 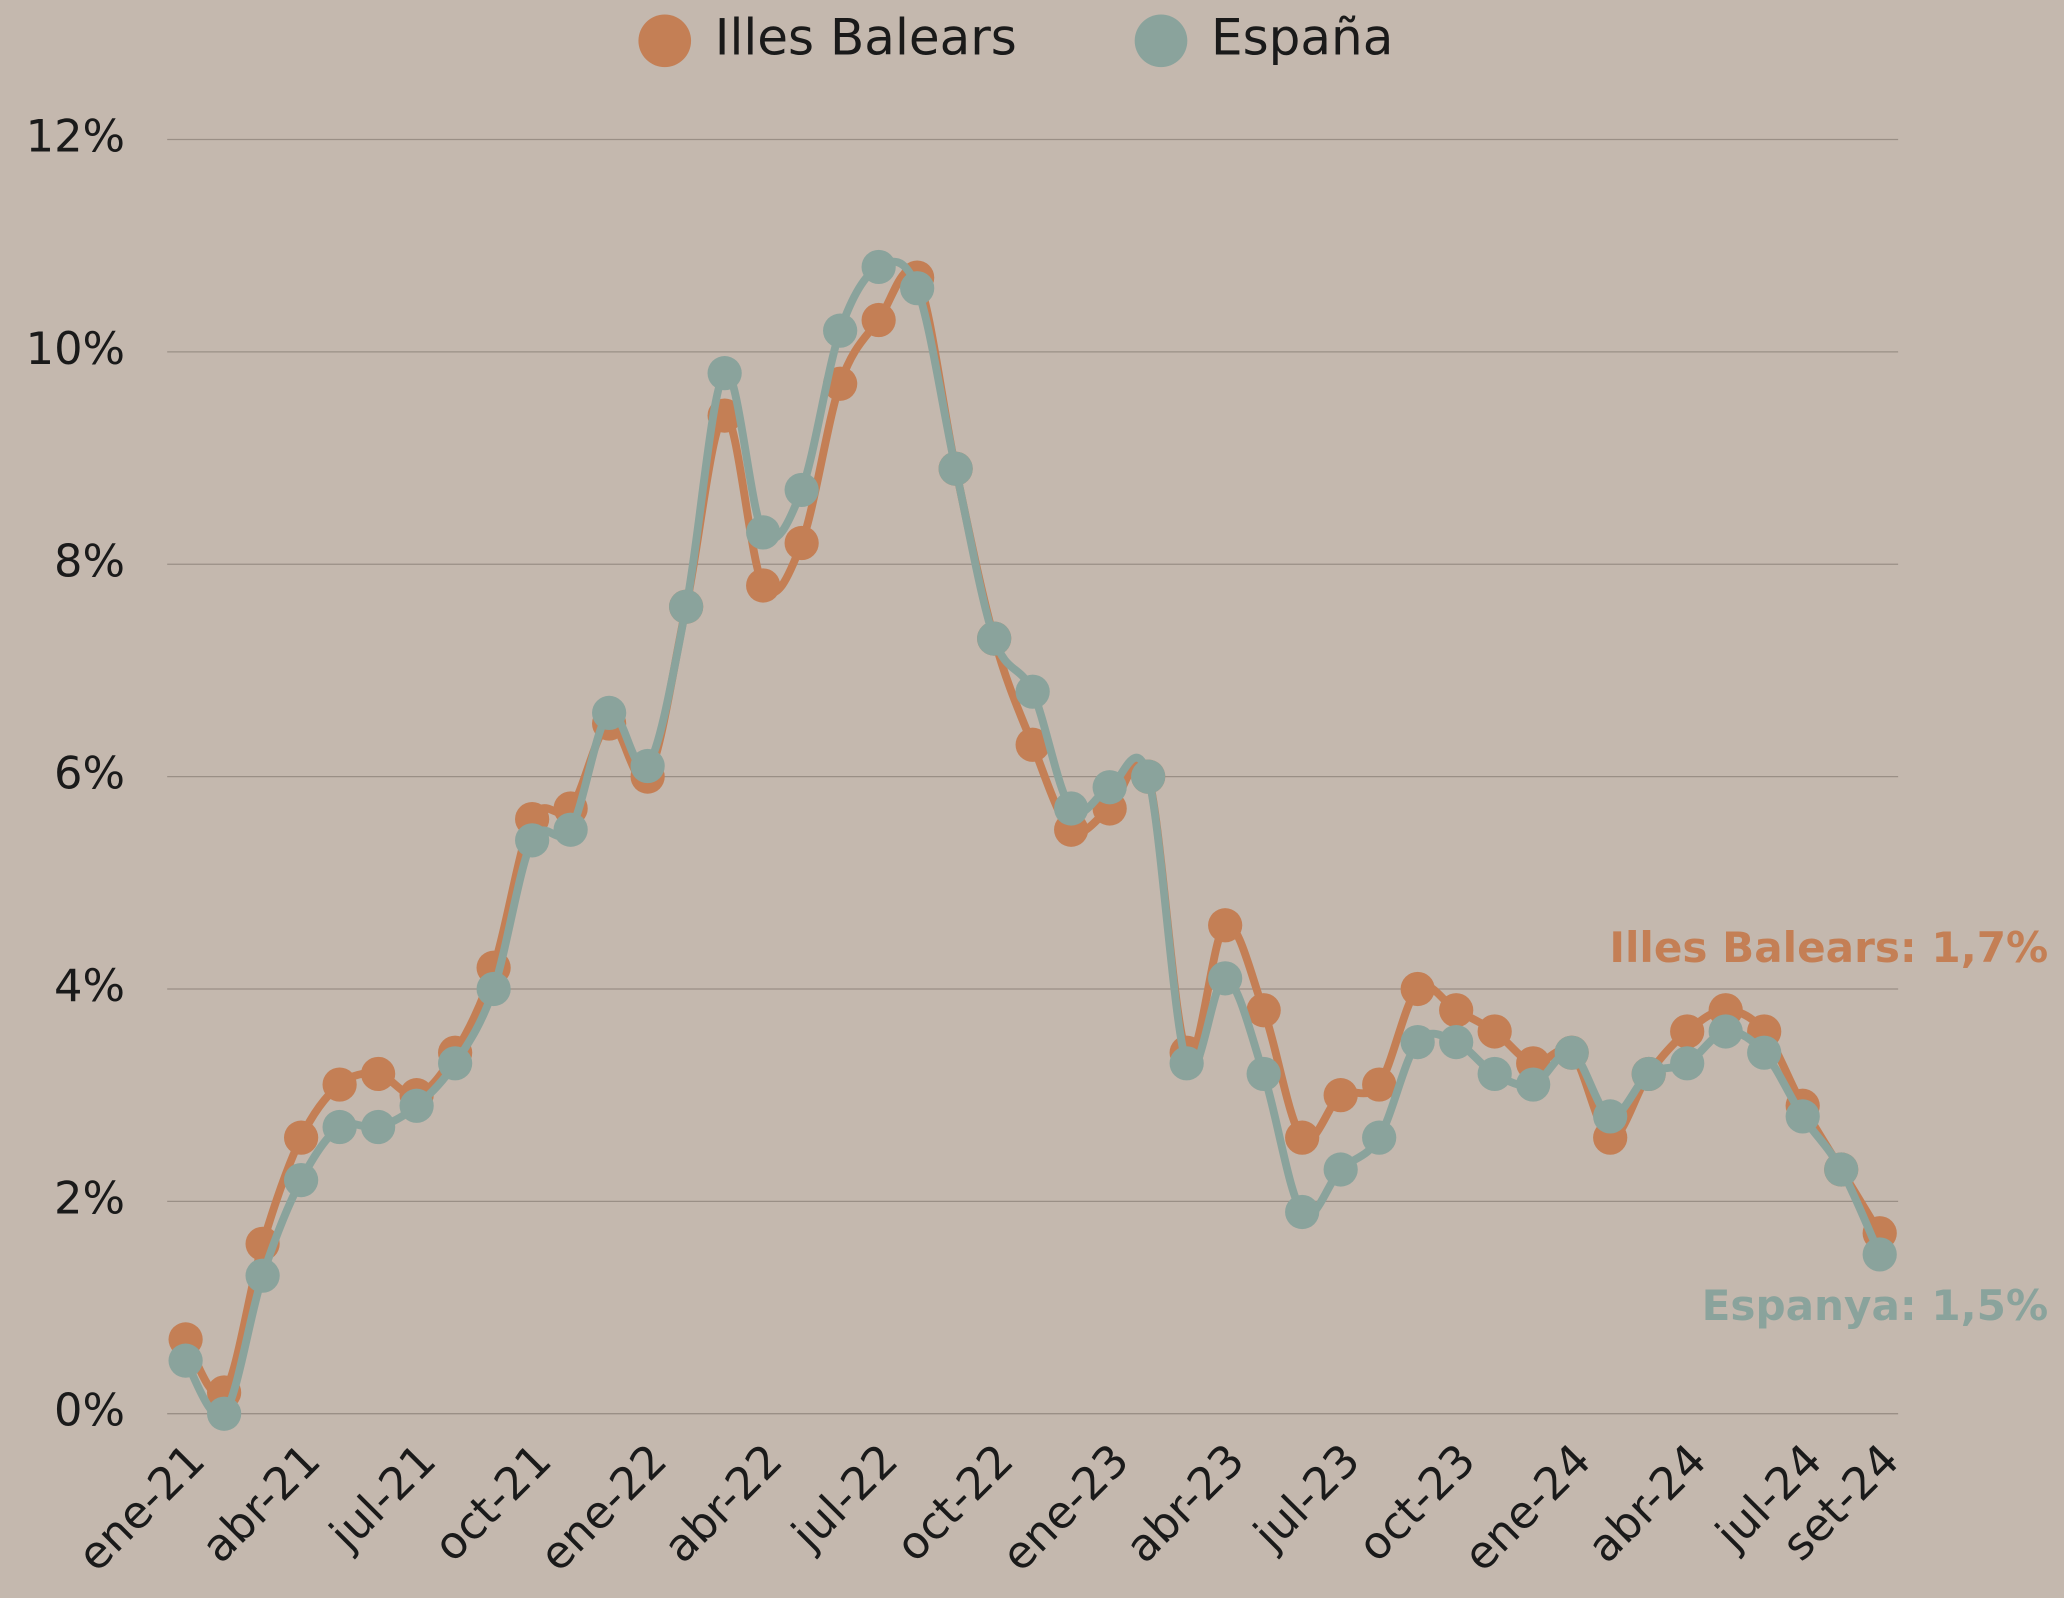 What do you see at coordinates (1302, 37) in the screenshot?
I see `legend-label: España` at bounding box center [1302, 37].